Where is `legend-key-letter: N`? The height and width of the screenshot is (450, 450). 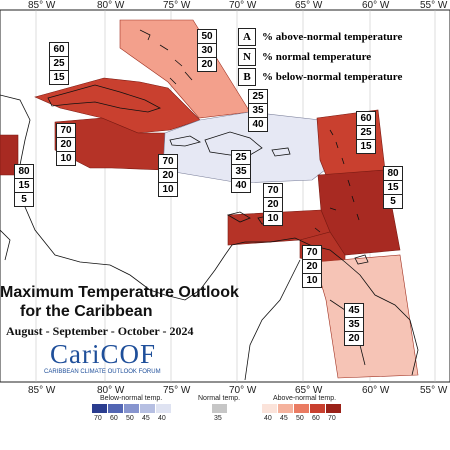
legend-key-letter: N is located at coordinates (247, 57).